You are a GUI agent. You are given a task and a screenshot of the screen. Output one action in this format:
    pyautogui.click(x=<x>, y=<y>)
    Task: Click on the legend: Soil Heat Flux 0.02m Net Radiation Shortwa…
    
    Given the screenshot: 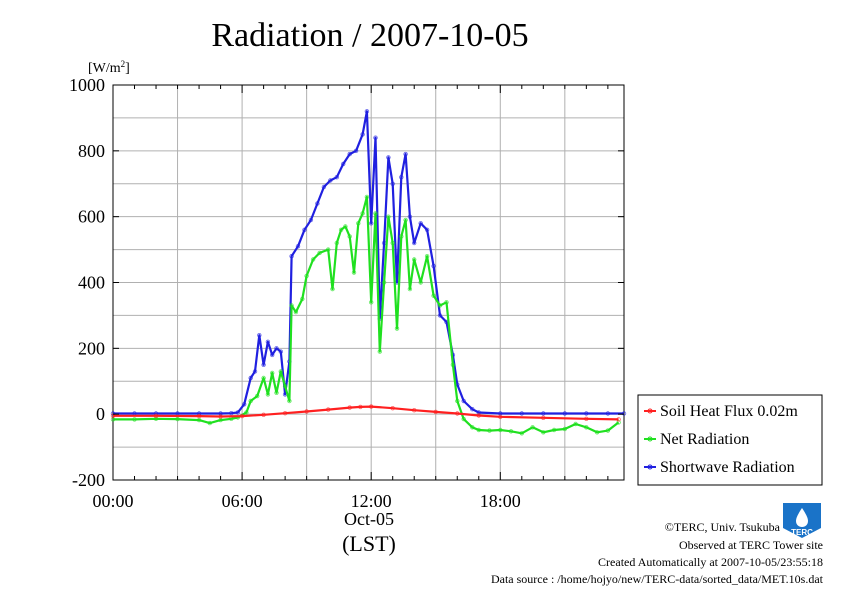 What is the action you would take?
    pyautogui.click(x=730, y=440)
    